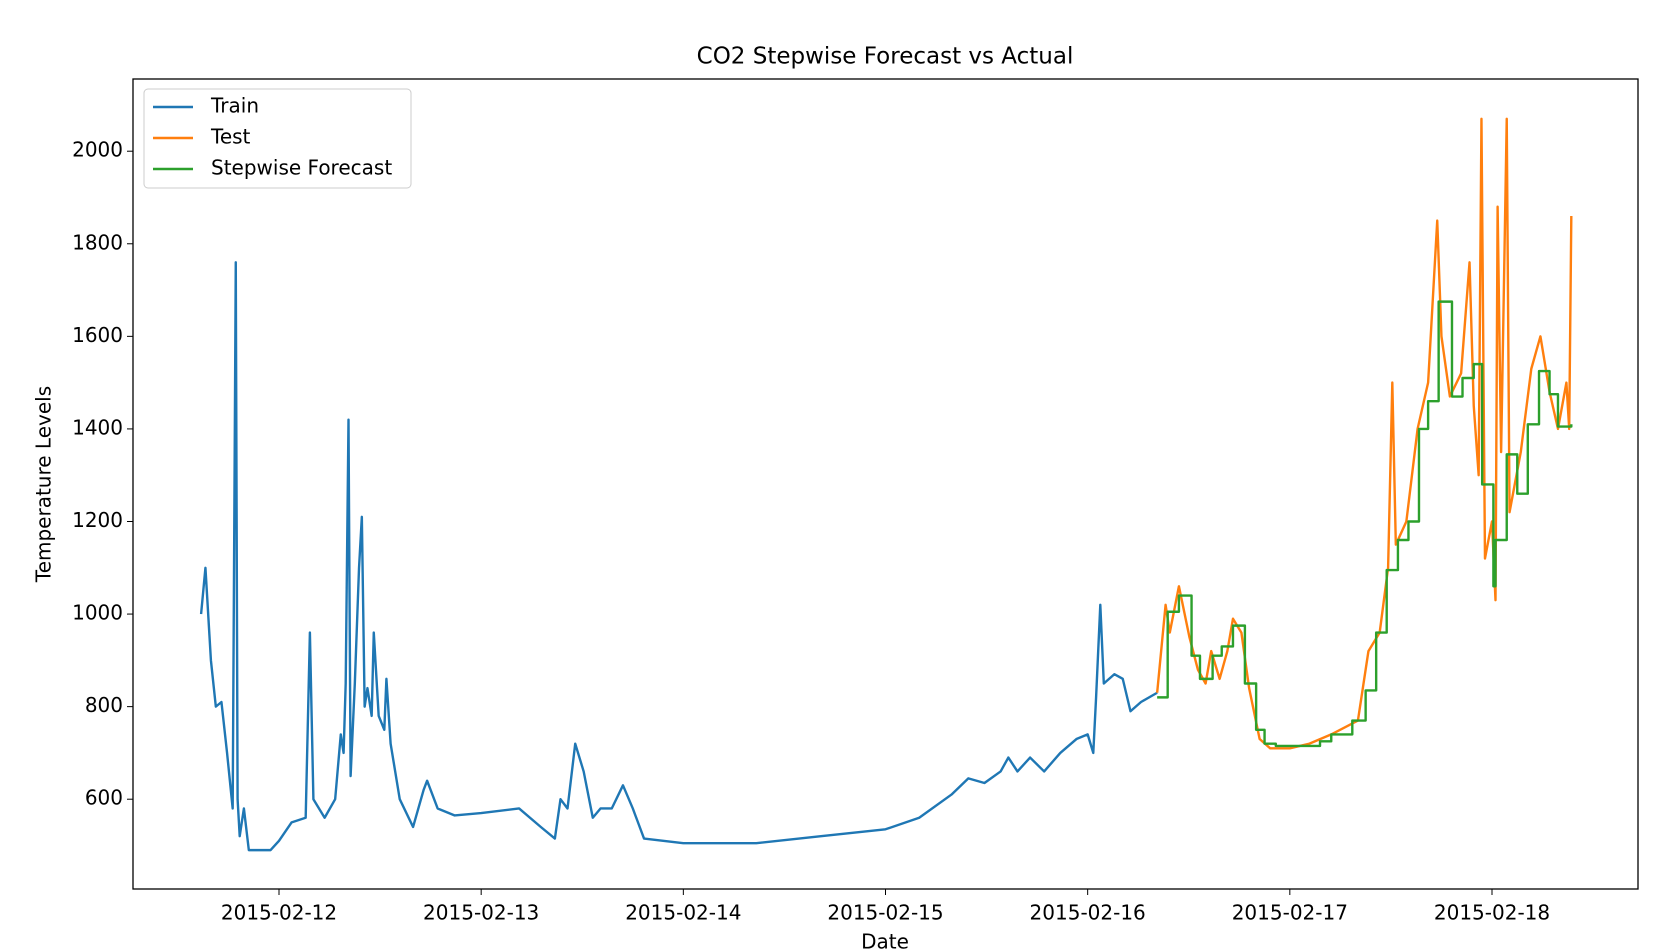 The image size is (1677, 952). What do you see at coordinates (230, 137) in the screenshot?
I see `legend-label: Test` at bounding box center [230, 137].